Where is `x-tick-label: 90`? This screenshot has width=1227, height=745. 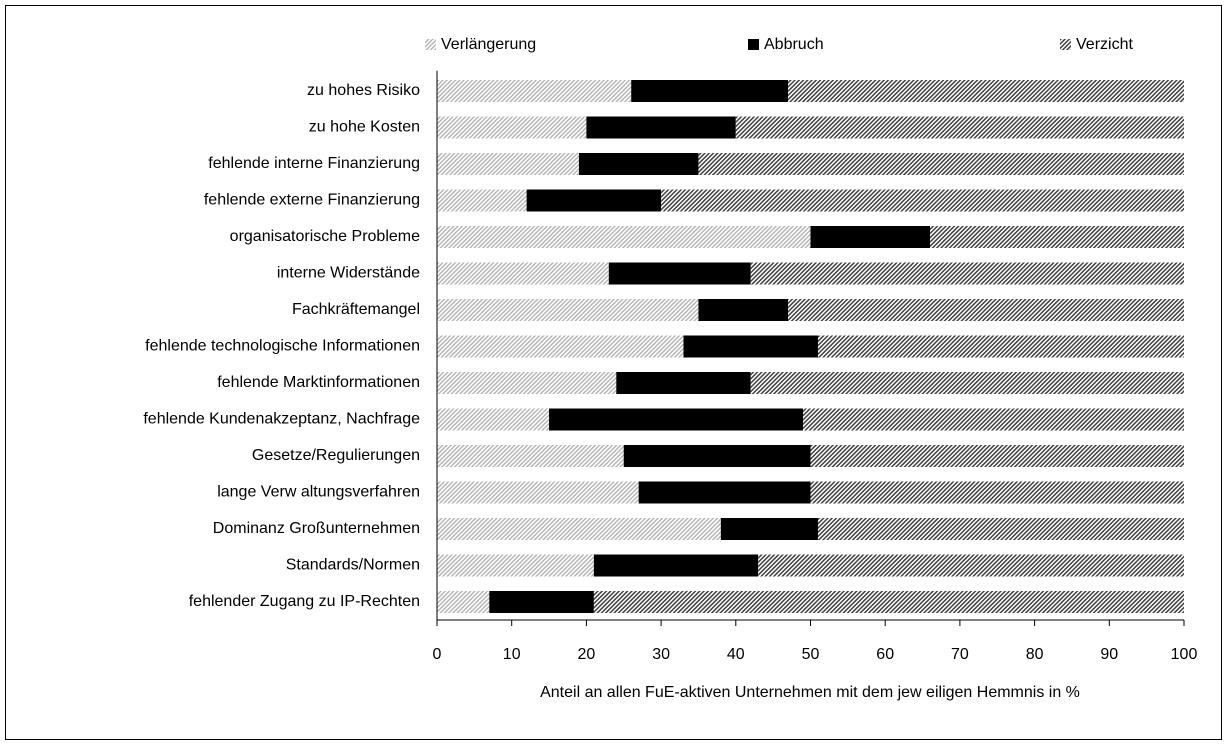 x-tick-label: 90 is located at coordinates (1109, 654).